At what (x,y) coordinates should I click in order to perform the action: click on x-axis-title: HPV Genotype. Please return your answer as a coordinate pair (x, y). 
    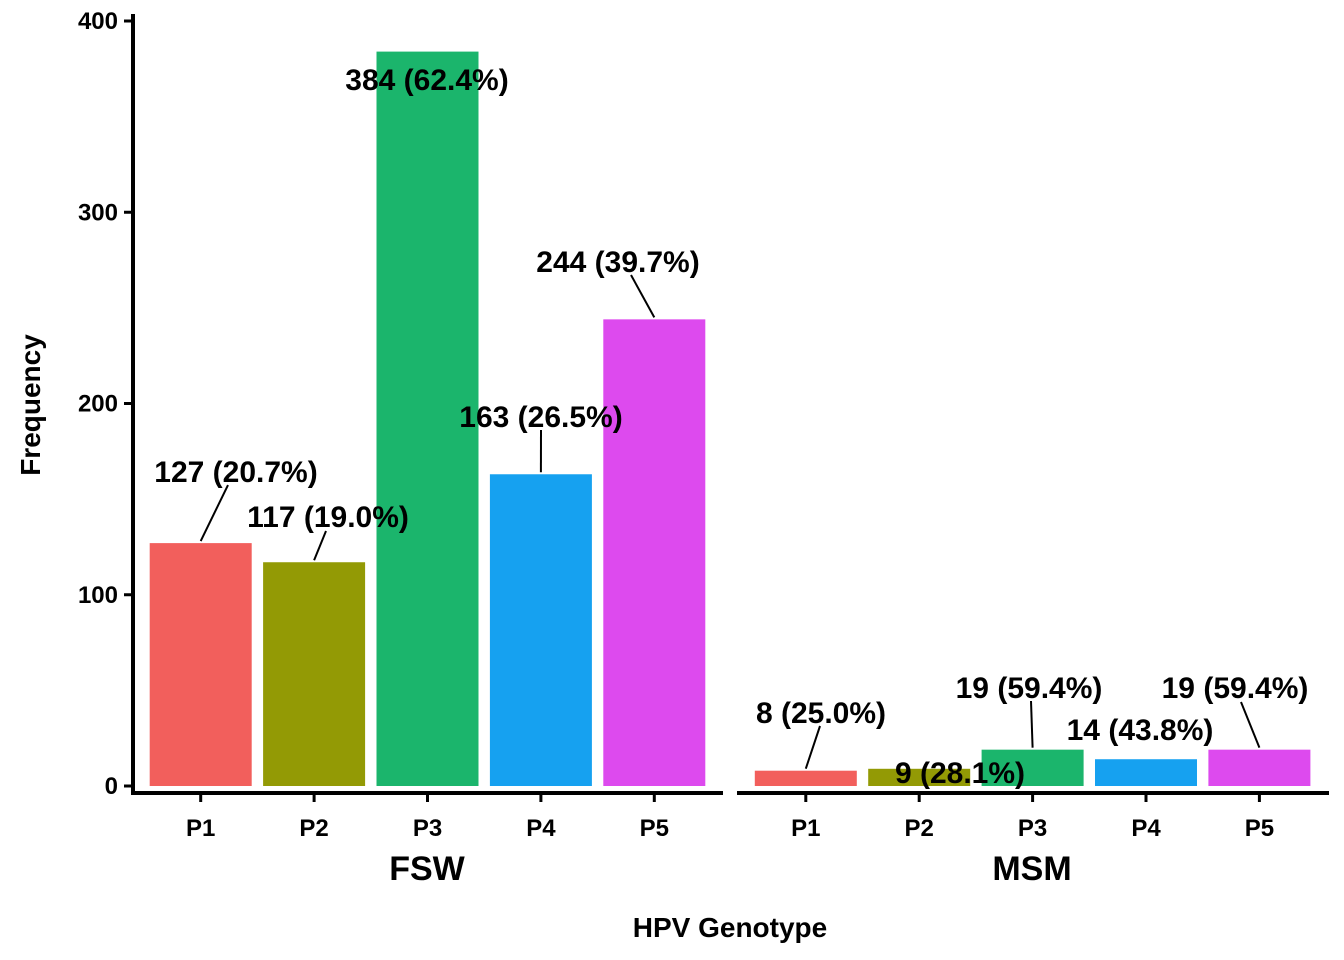
    Looking at the image, I should click on (730, 927).